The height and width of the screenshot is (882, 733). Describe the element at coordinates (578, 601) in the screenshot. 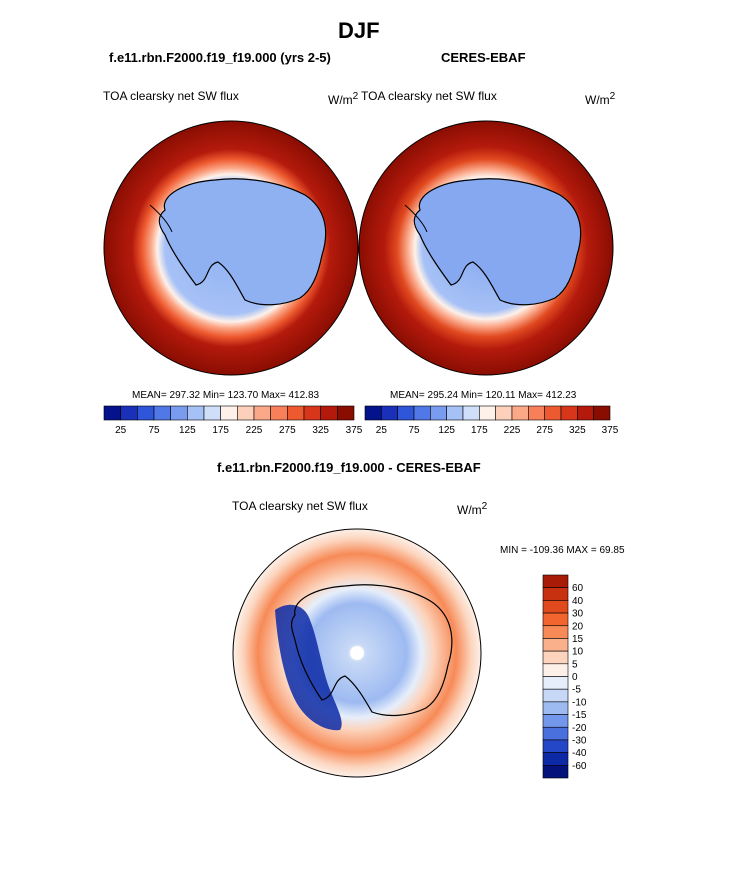

I see `diff-colorbar-tick-label: 40` at that location.